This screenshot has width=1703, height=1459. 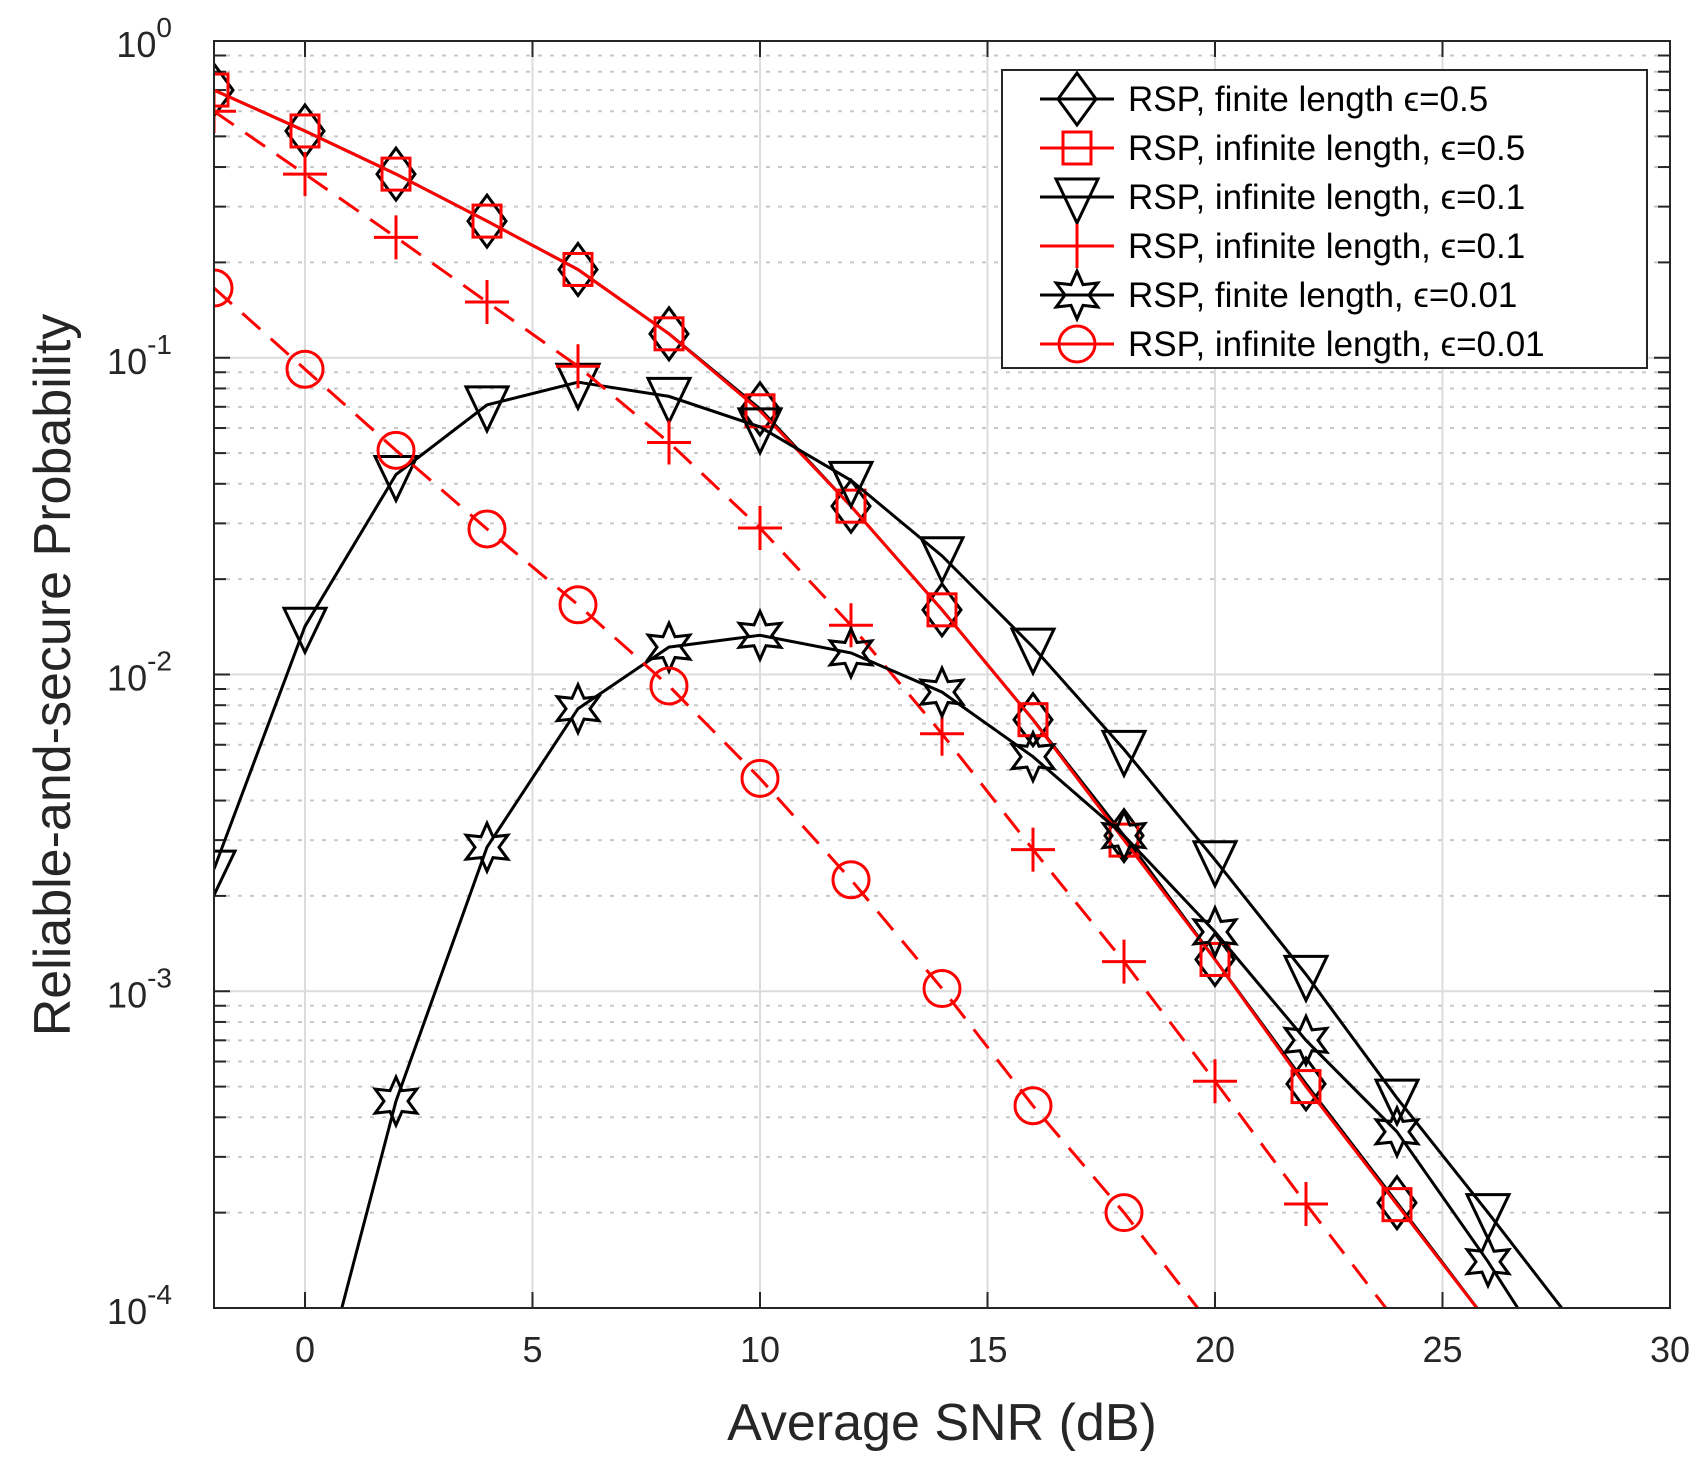 What do you see at coordinates (942, 1423) in the screenshot?
I see `x-axis-label: Average SNR (dB)` at bounding box center [942, 1423].